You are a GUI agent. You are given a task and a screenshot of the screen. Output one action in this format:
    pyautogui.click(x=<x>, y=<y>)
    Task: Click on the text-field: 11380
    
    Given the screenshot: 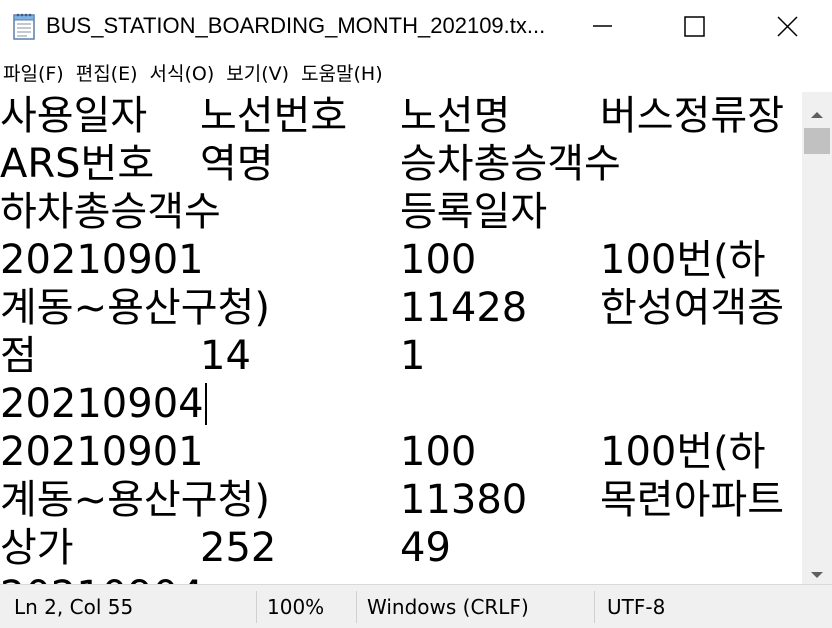 What is the action you would take?
    pyautogui.click(x=464, y=500)
    